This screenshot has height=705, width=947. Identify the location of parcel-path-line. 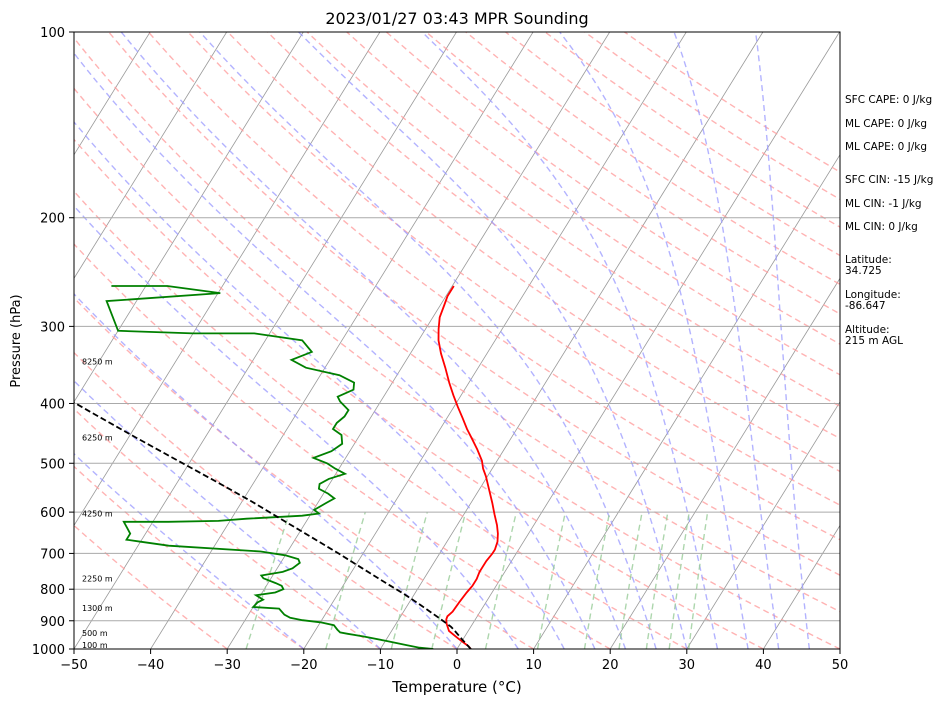
(273, 525).